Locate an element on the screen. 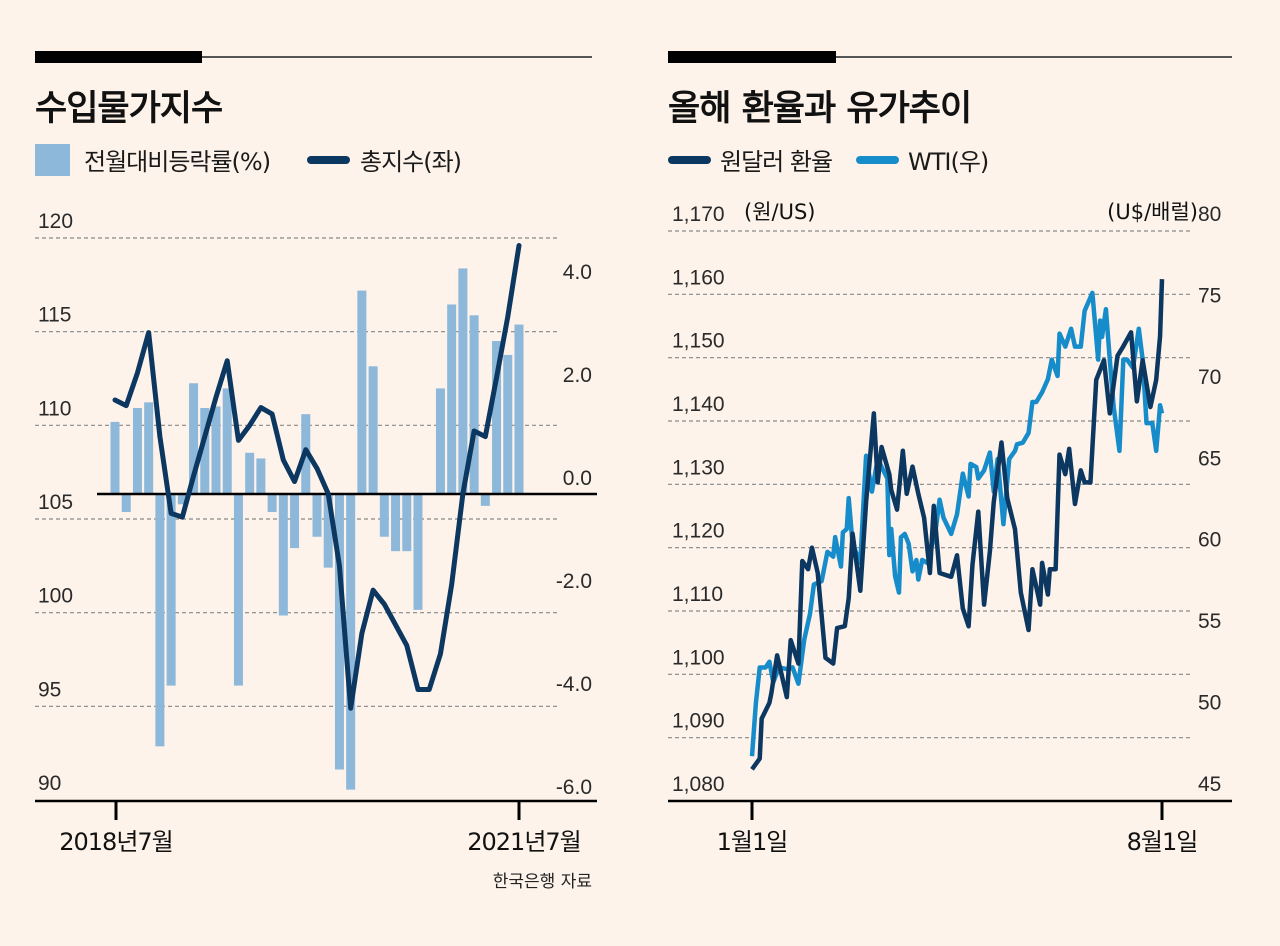 This screenshot has width=1280, height=946. left-axis-tick: 1,080 is located at coordinates (698, 784).